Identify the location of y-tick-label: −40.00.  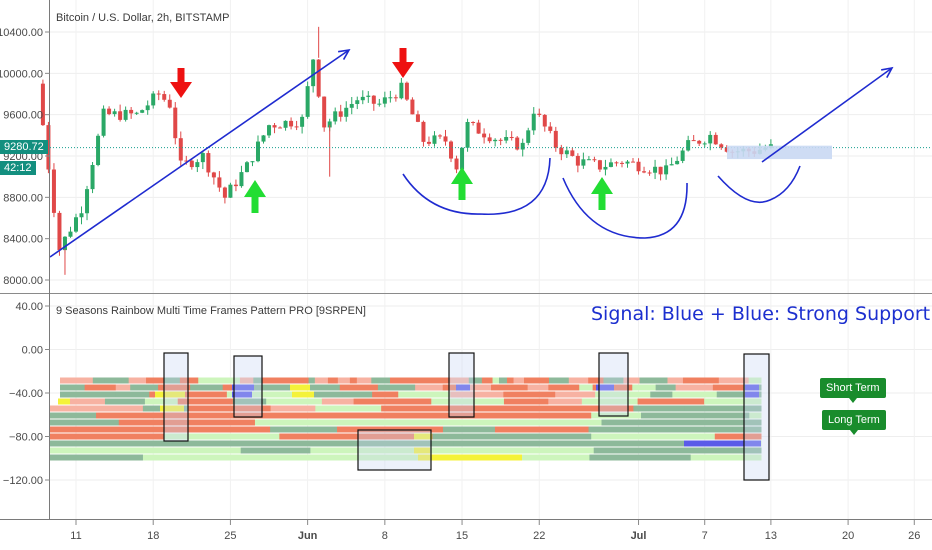
(26, 394).